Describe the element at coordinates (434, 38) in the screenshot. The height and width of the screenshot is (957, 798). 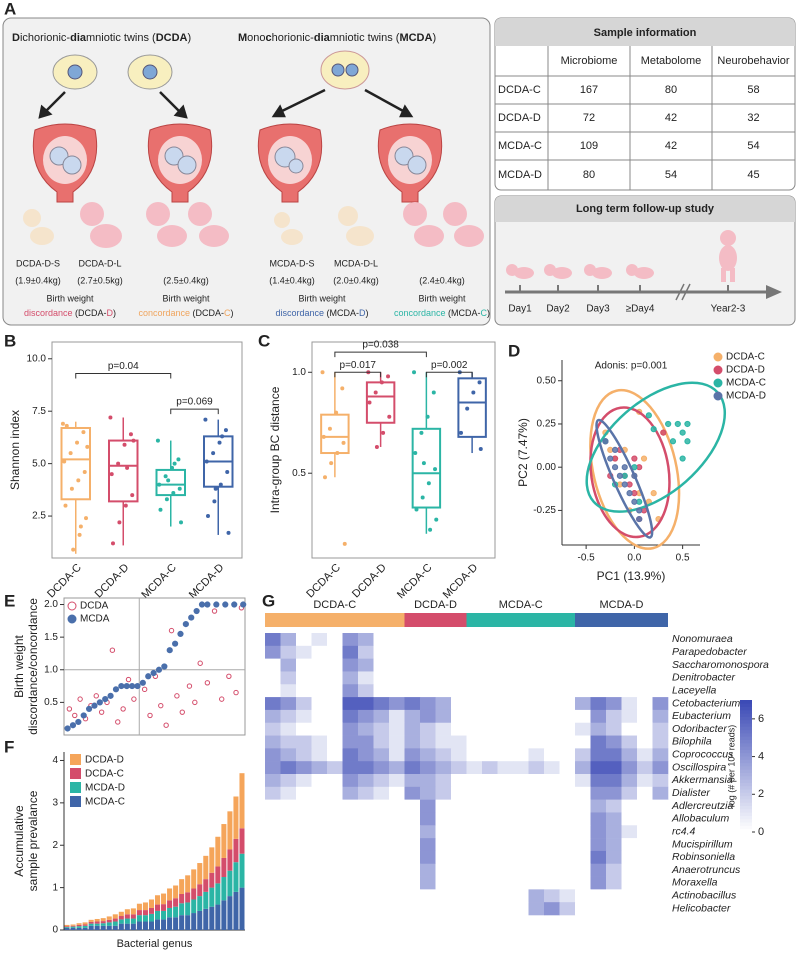
I see `title-part: )` at that location.